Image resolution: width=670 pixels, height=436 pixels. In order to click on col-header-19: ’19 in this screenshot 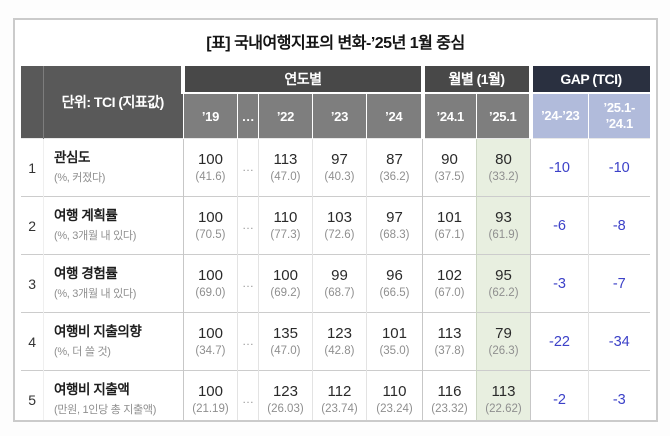, I will do `click(210, 116)`.